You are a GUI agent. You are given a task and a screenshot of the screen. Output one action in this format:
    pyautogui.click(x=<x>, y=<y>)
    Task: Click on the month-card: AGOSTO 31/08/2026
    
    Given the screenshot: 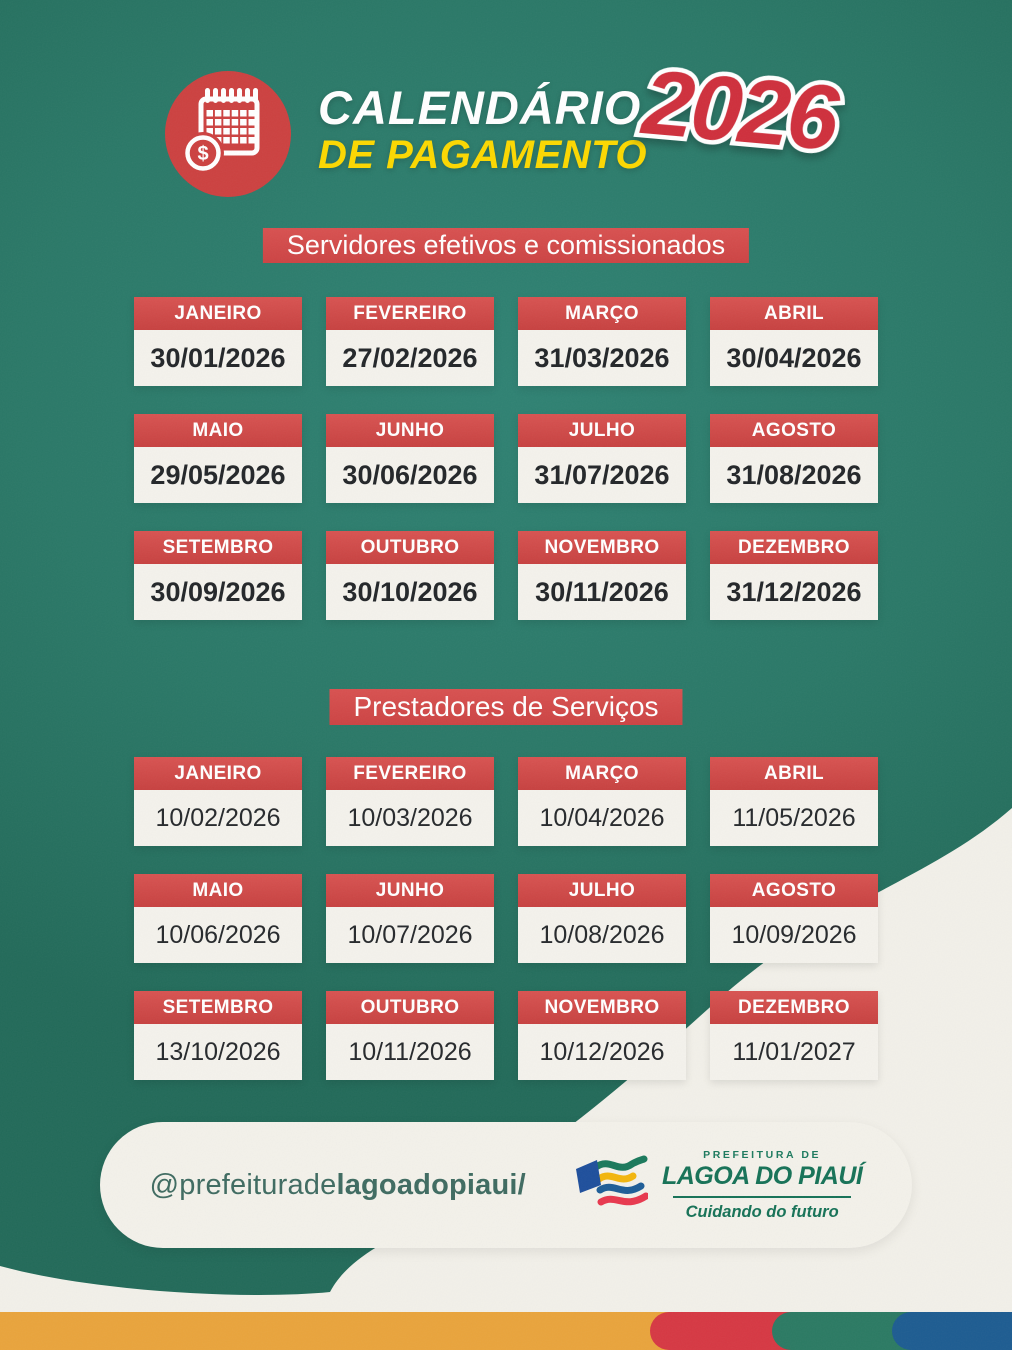 What is the action you would take?
    pyautogui.click(x=794, y=458)
    